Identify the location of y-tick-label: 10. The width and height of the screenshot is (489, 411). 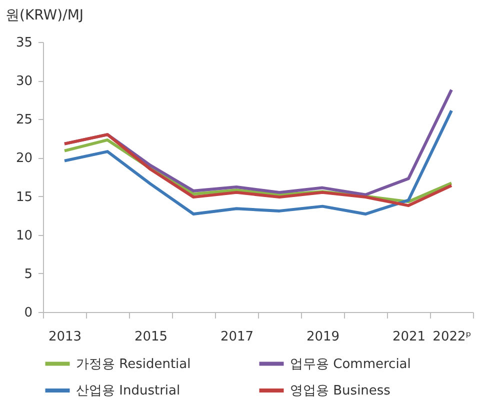
(24, 236).